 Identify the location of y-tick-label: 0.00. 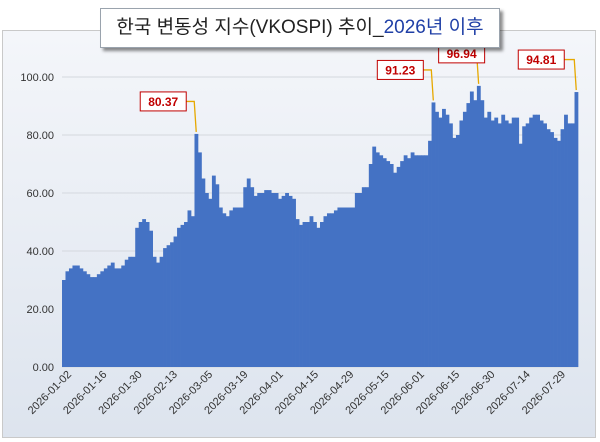
(43, 368).